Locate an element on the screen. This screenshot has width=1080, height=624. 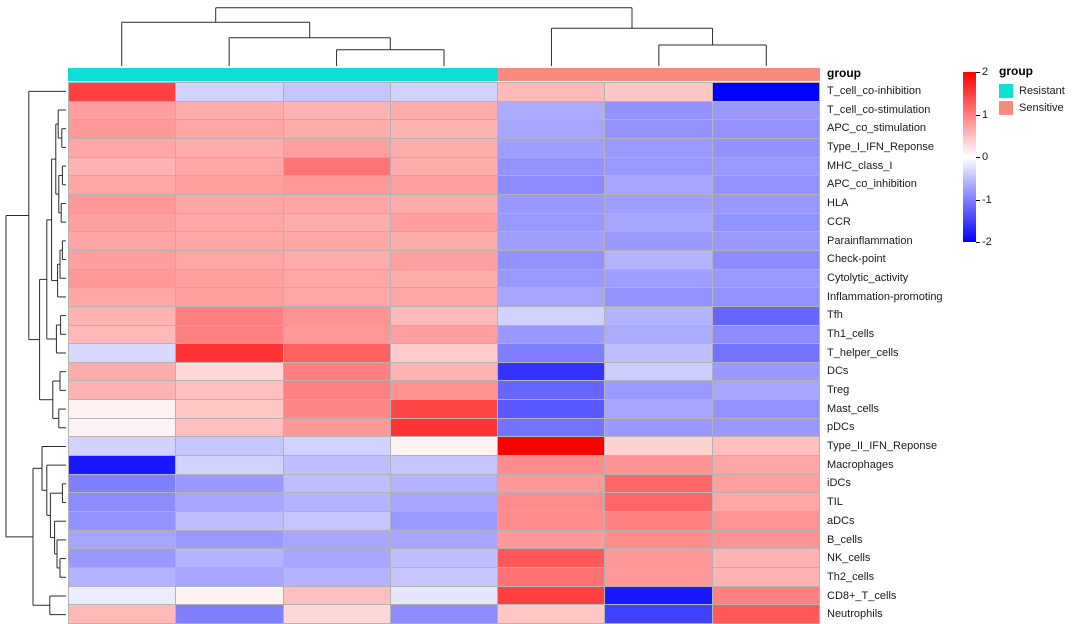
row-label: Treg is located at coordinates (838, 390).